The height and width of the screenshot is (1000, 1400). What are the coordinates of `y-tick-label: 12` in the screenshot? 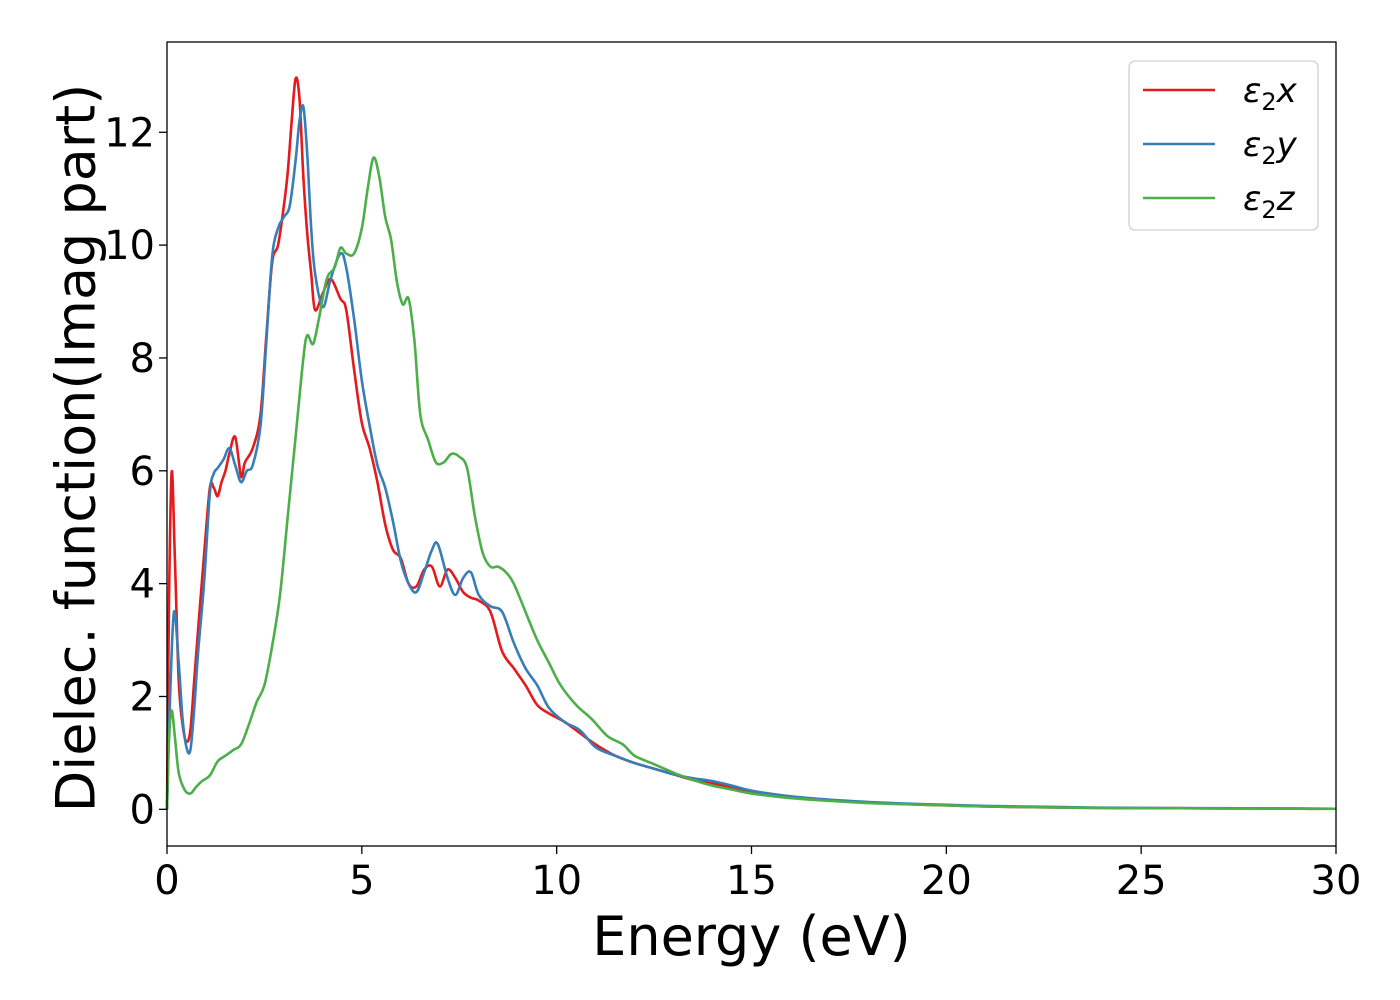 It's located at (129, 133).